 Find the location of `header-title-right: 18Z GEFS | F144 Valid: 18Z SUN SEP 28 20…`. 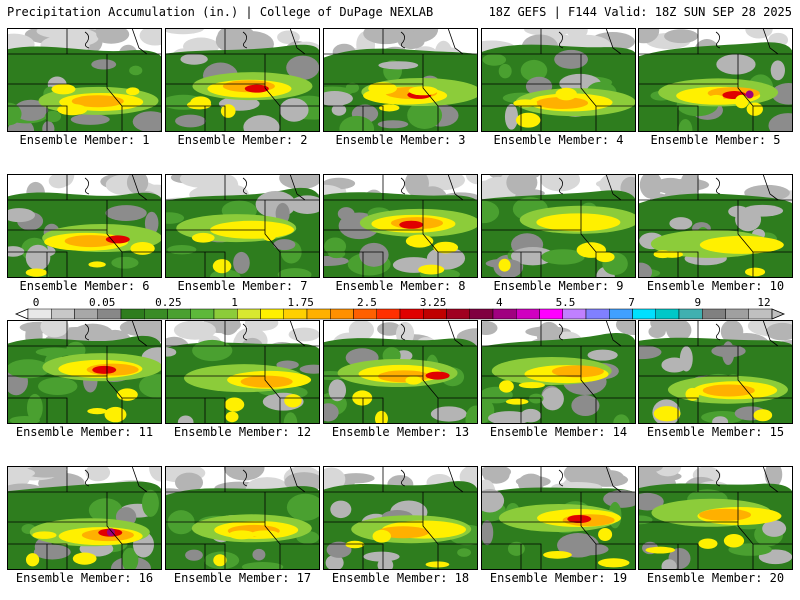

header-title-right: 18Z GEFS | F144 Valid: 18Z SUN SEP 28 20… is located at coordinates (640, 12).